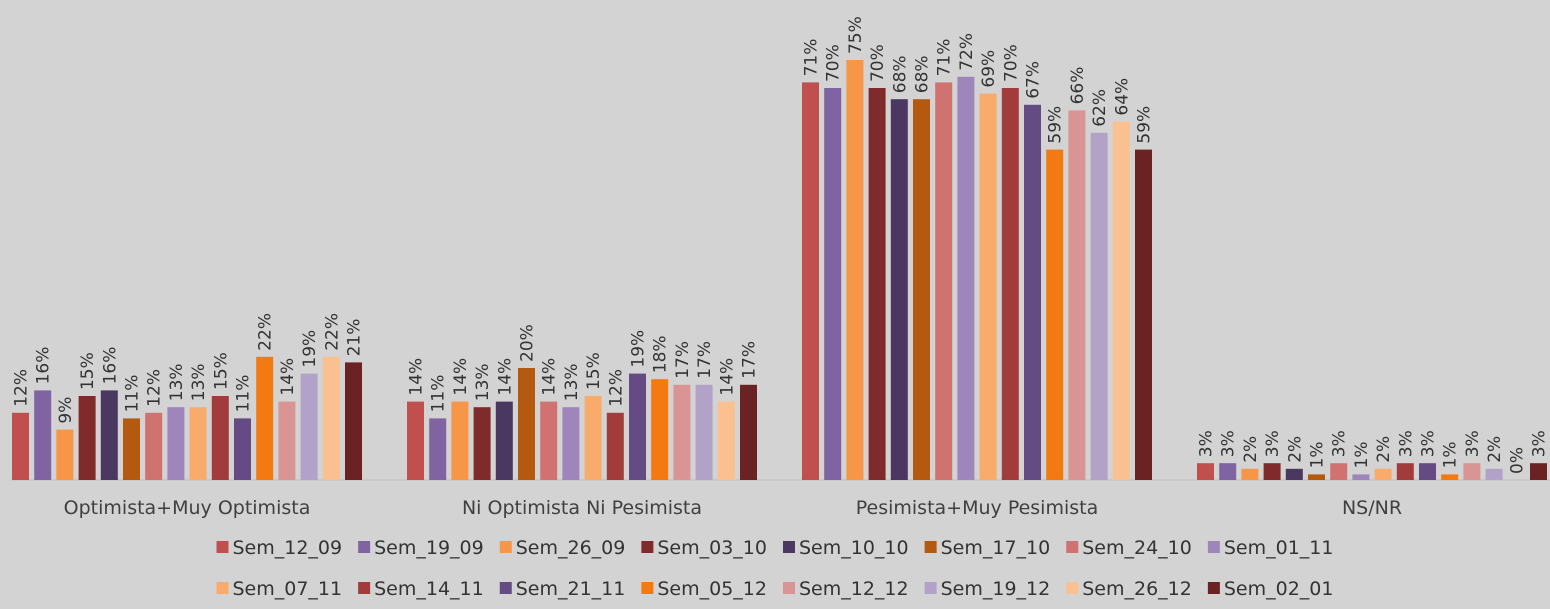 Image resolution: width=1550 pixels, height=609 pixels. Describe the element at coordinates (288, 548) in the screenshot. I see `legend-label: Sem_12_09` at that location.